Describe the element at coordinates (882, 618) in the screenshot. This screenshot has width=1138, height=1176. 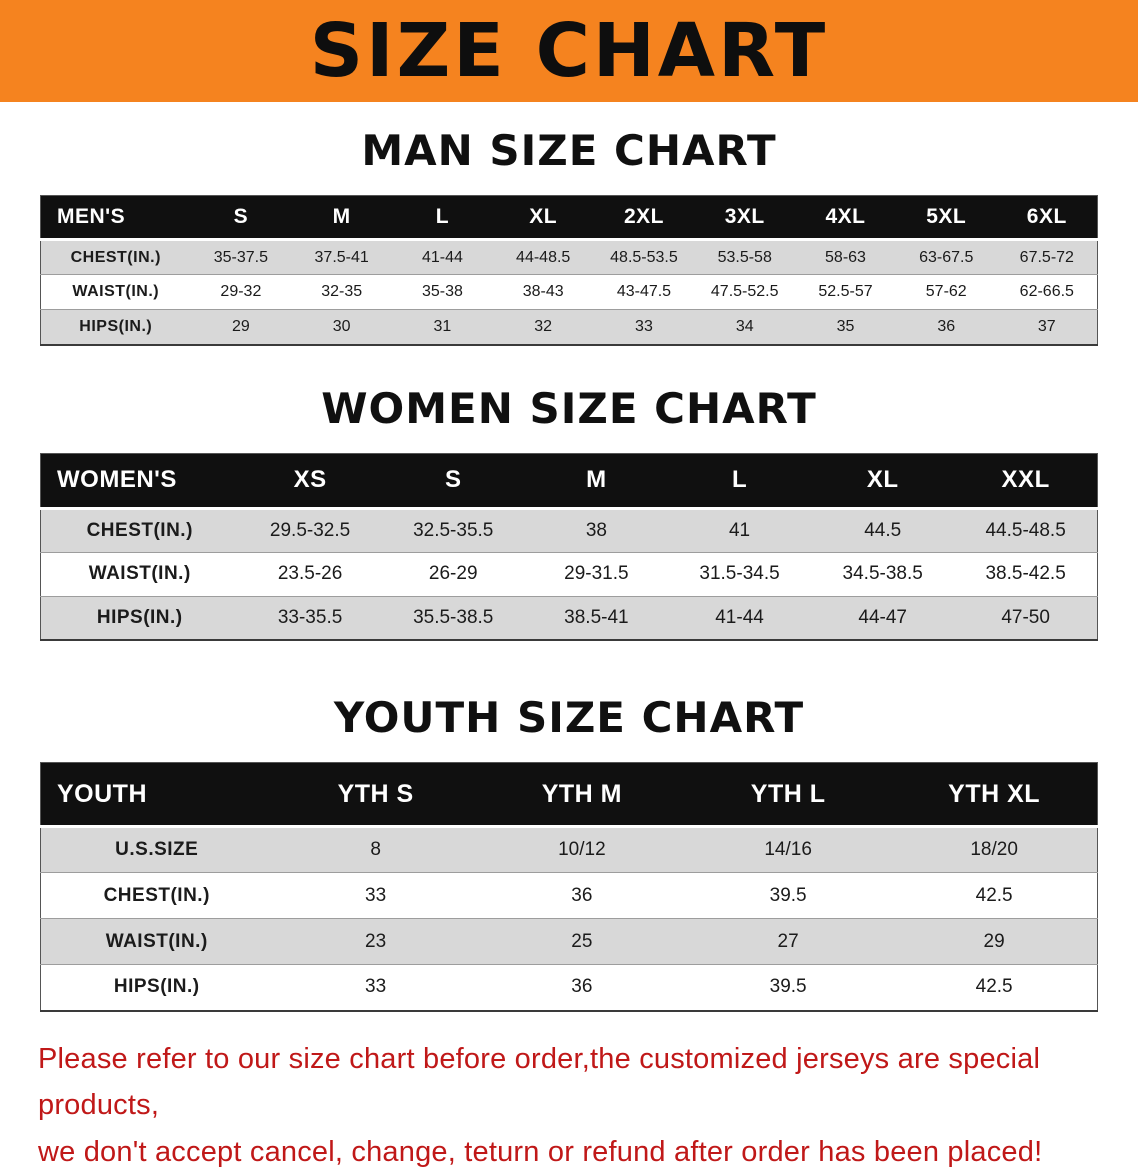
I see `value-cell: 44-47` at that location.